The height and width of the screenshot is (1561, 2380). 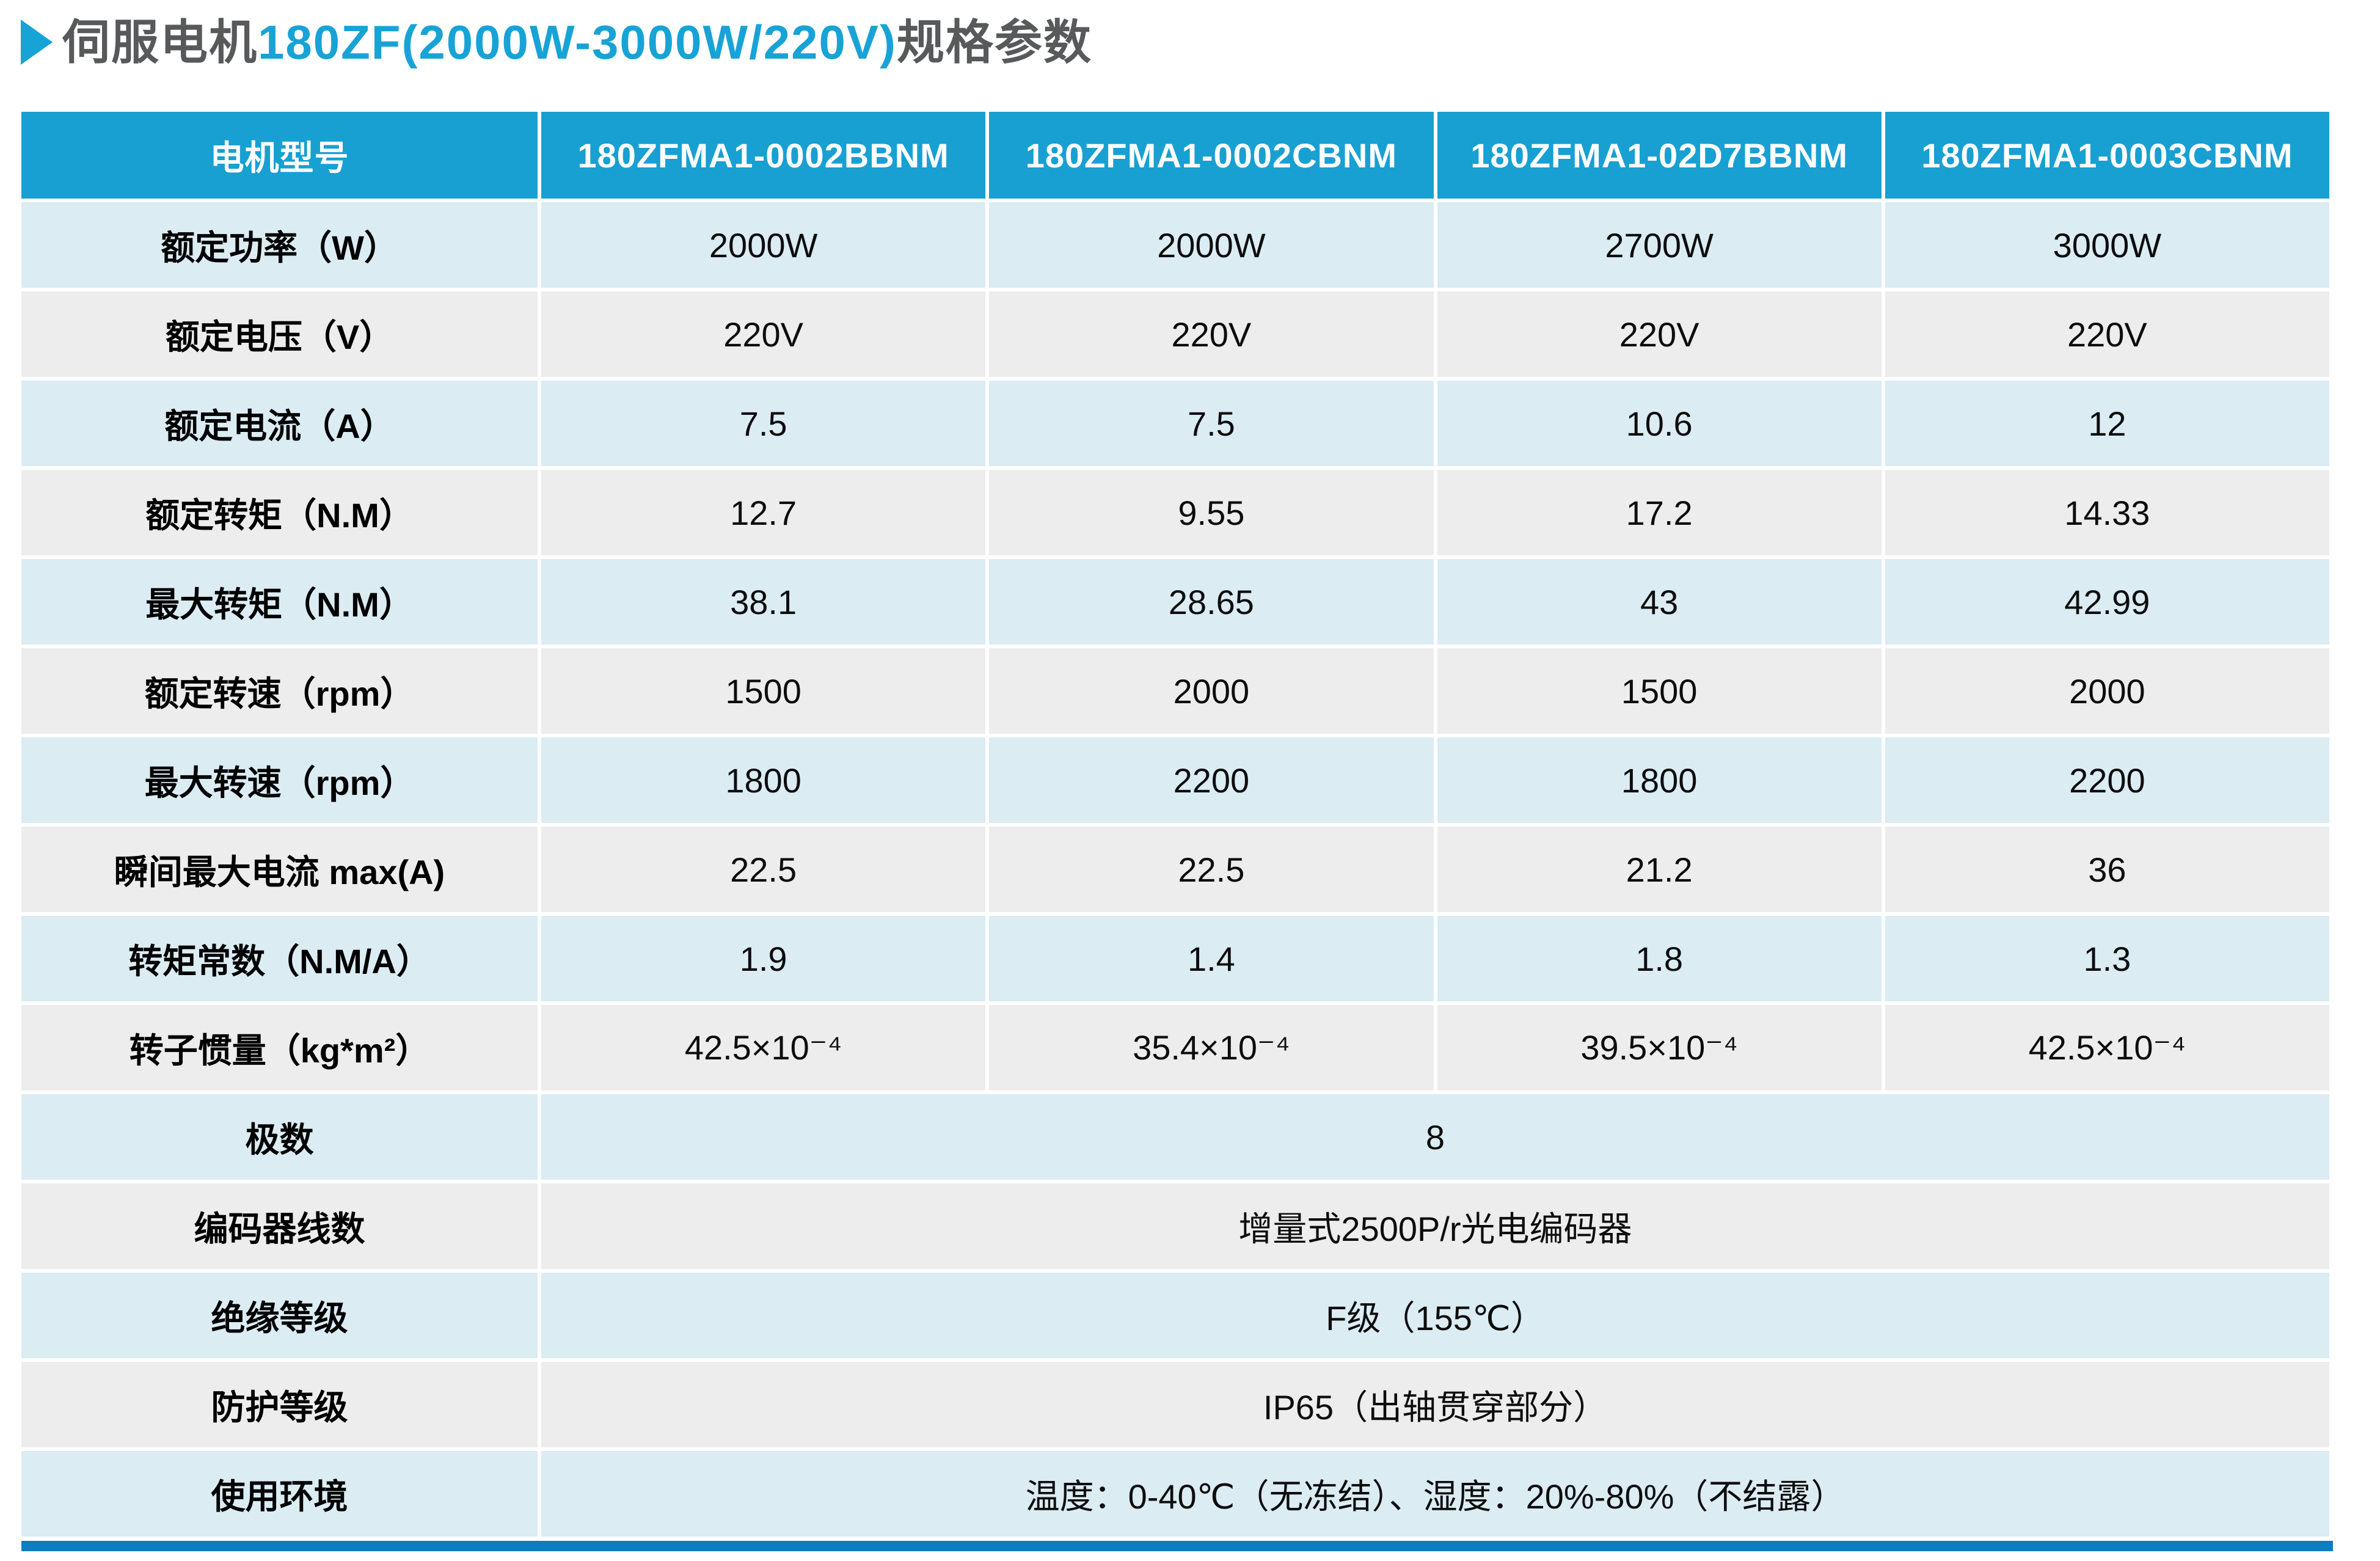 I want to click on cell-merged-value: 温度：0-40℃（无冻结）、湿度：20%-80%（不结露）, so click(x=1435, y=1494).